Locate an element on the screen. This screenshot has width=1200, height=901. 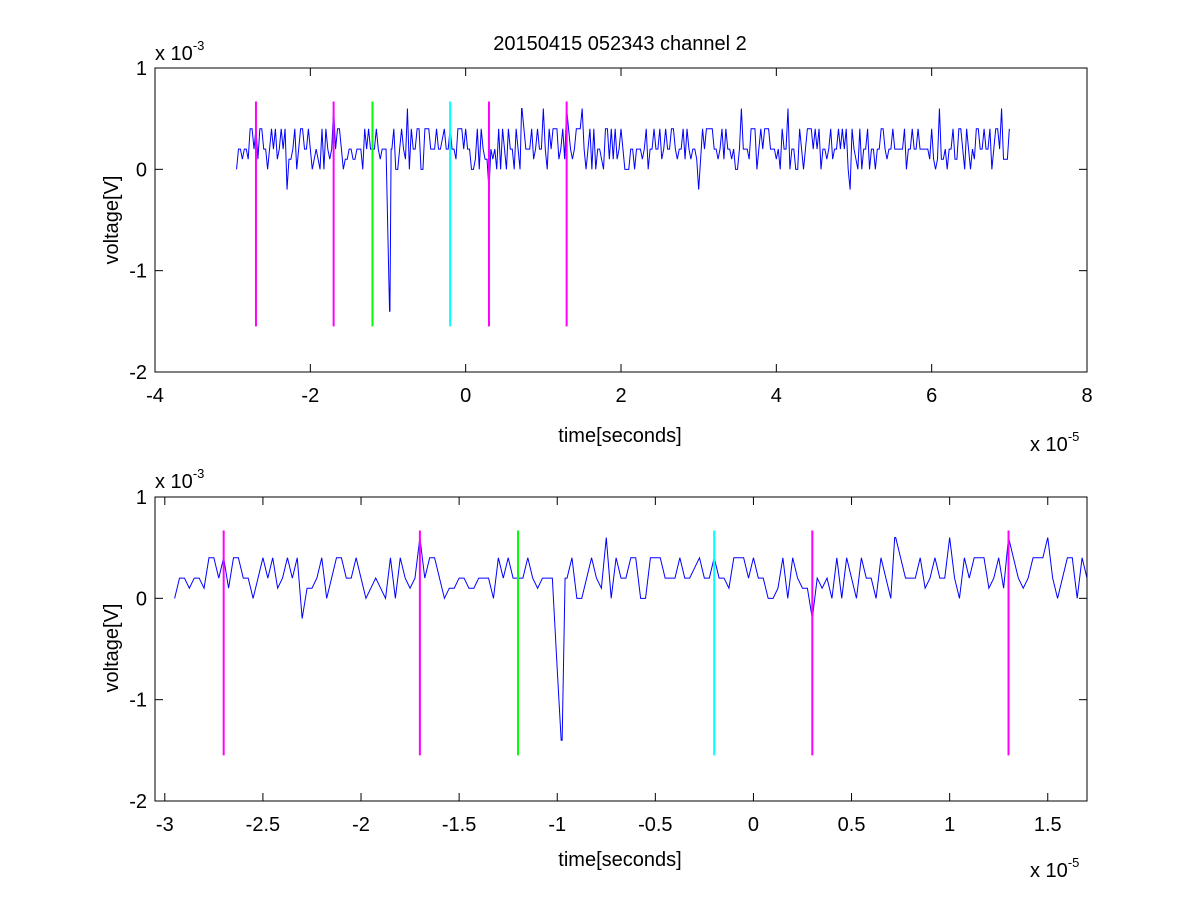
bottom-x-exponent: x 10-5 is located at coordinates (1054, 868).